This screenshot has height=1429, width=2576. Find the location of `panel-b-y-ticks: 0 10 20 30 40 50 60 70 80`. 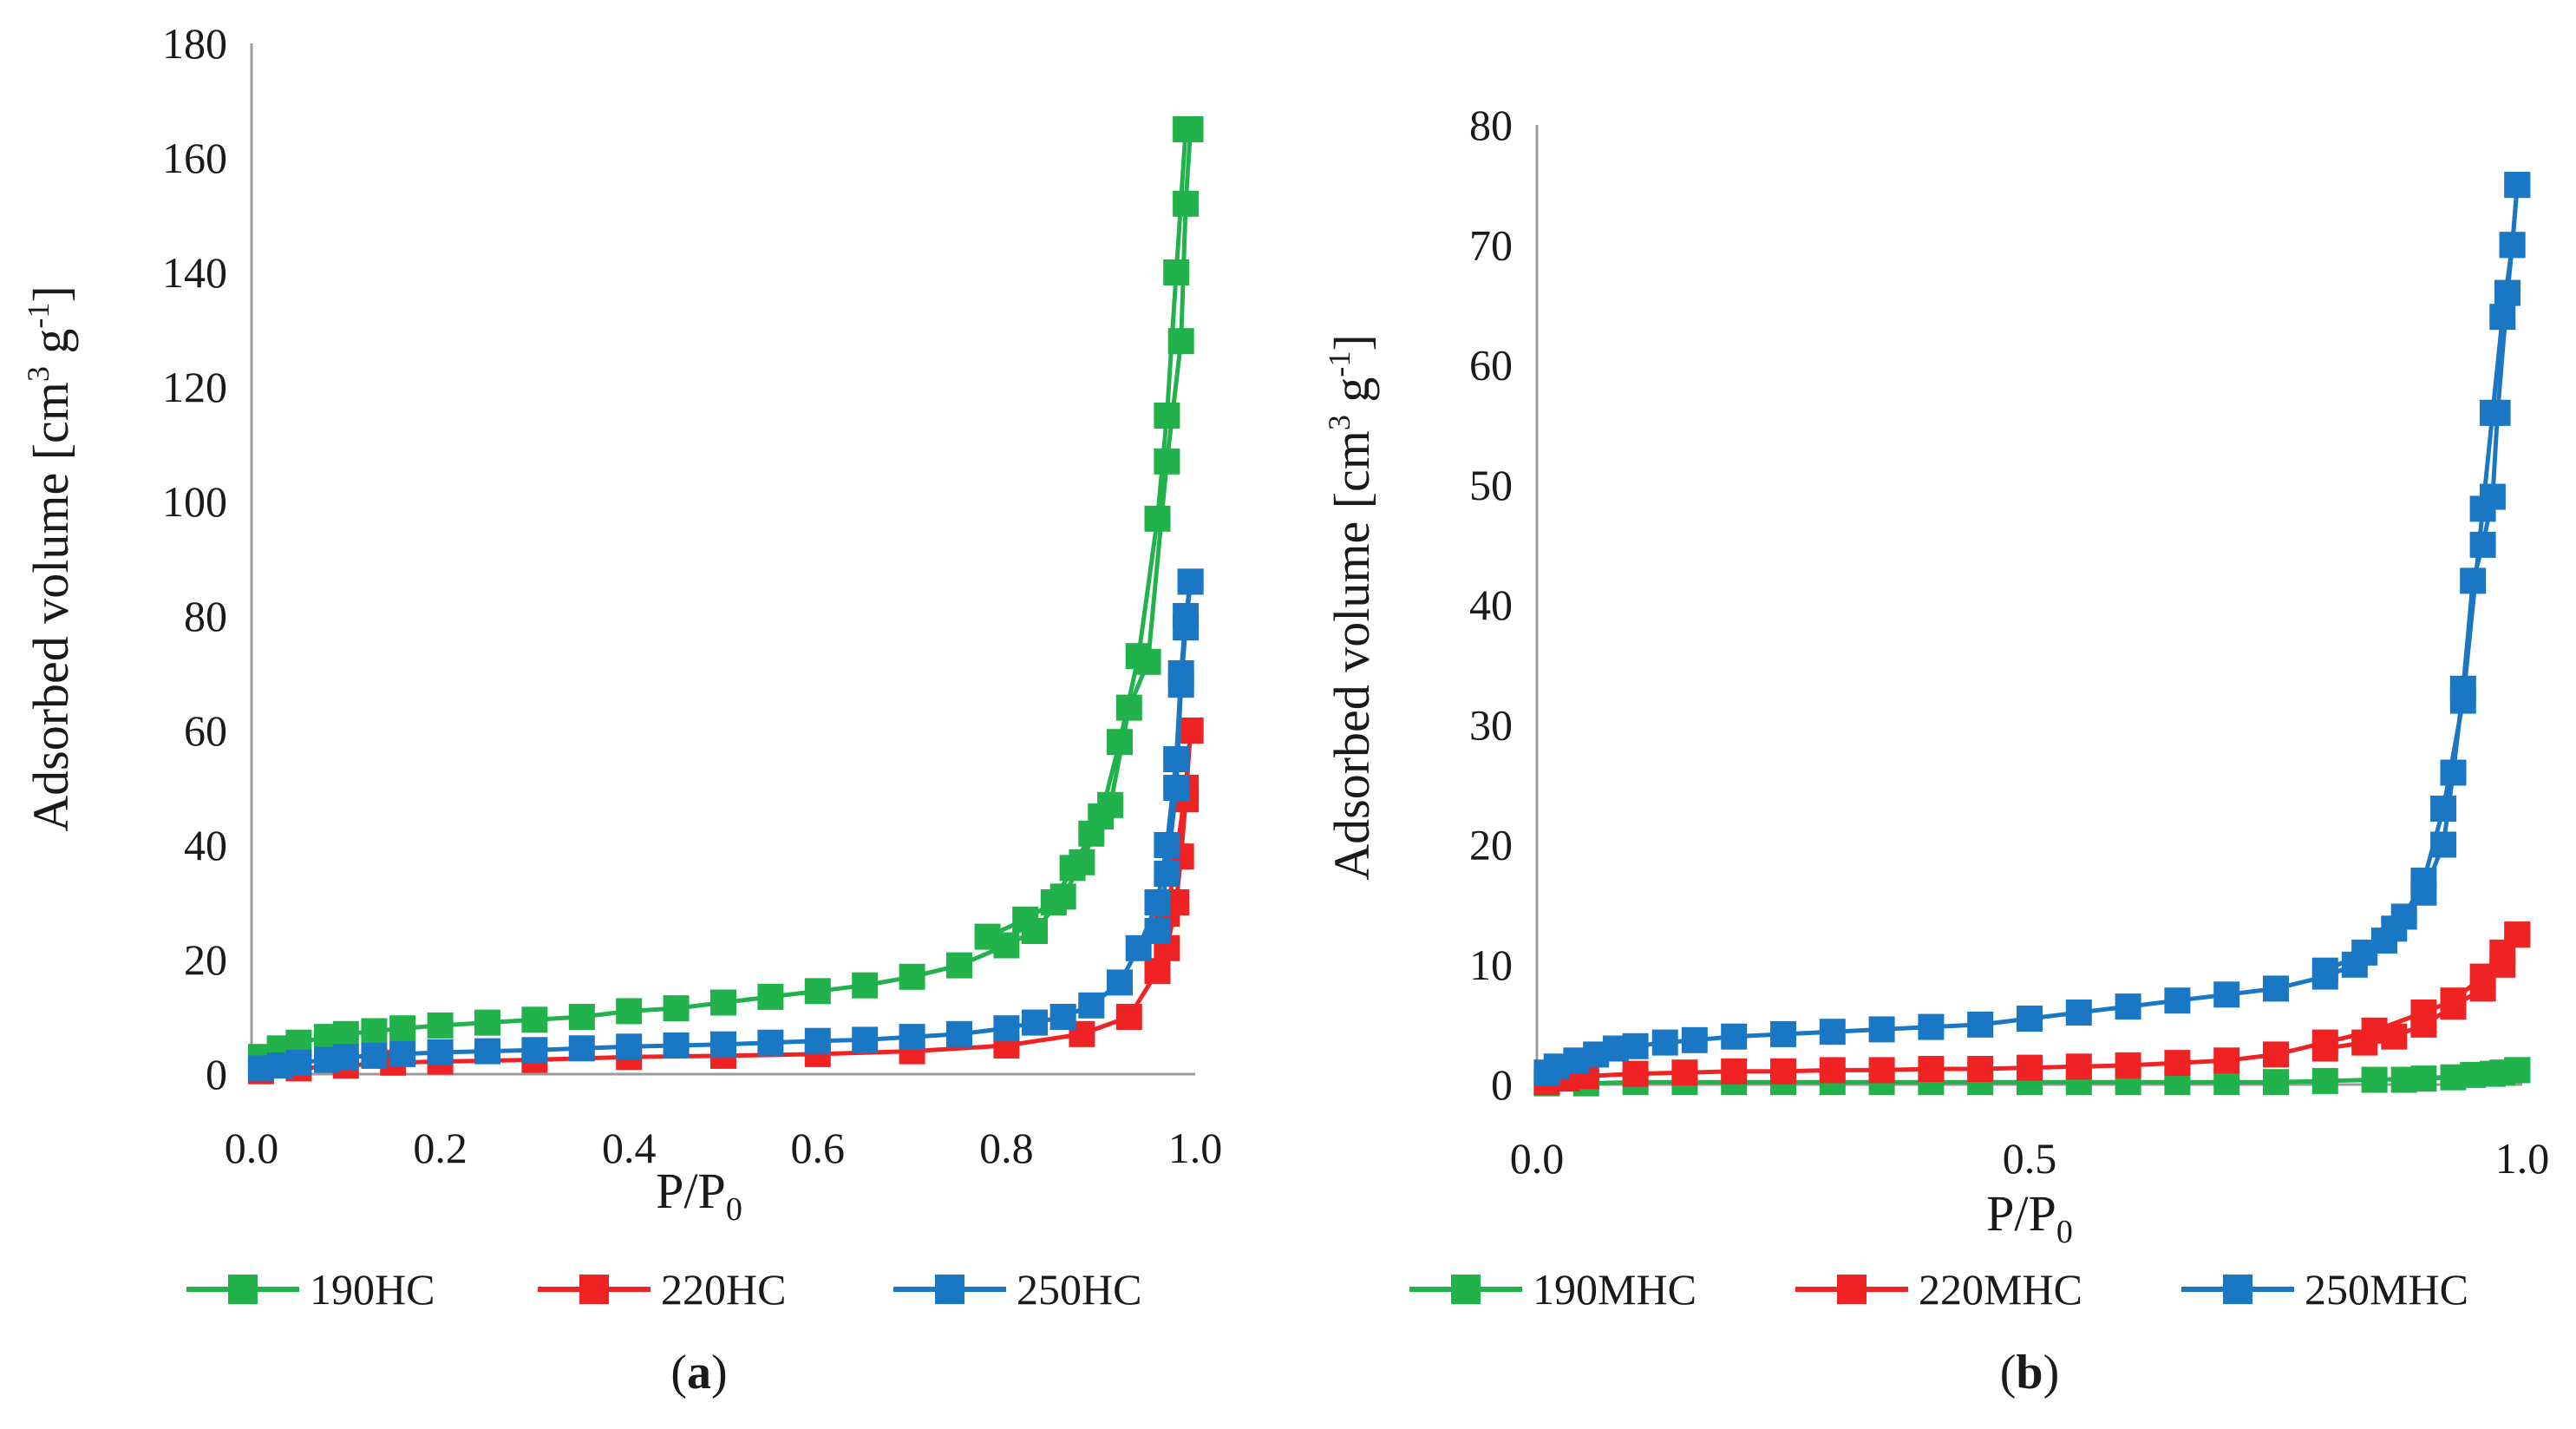

panel-b-y-ticks: 0 10 20 30 40 50 60 70 80 is located at coordinates (1491, 605).